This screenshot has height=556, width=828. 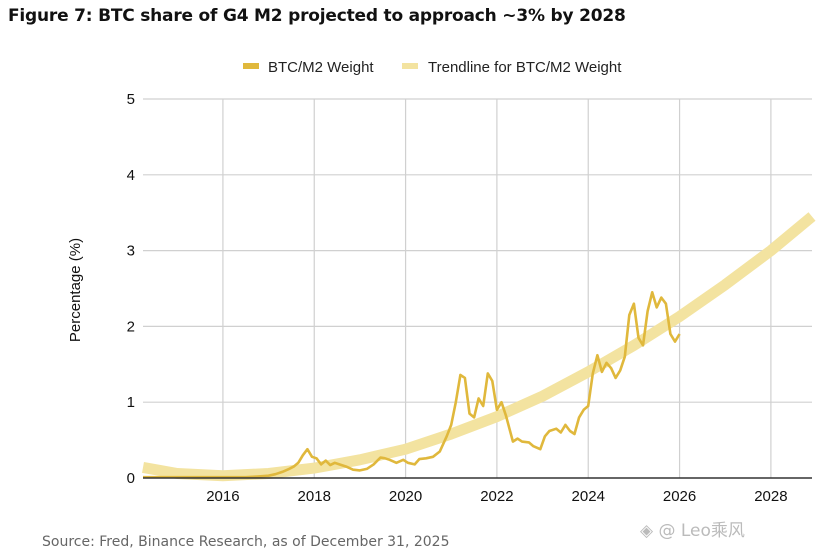 I want to click on x-tick-label: 2020, so click(x=405, y=496).